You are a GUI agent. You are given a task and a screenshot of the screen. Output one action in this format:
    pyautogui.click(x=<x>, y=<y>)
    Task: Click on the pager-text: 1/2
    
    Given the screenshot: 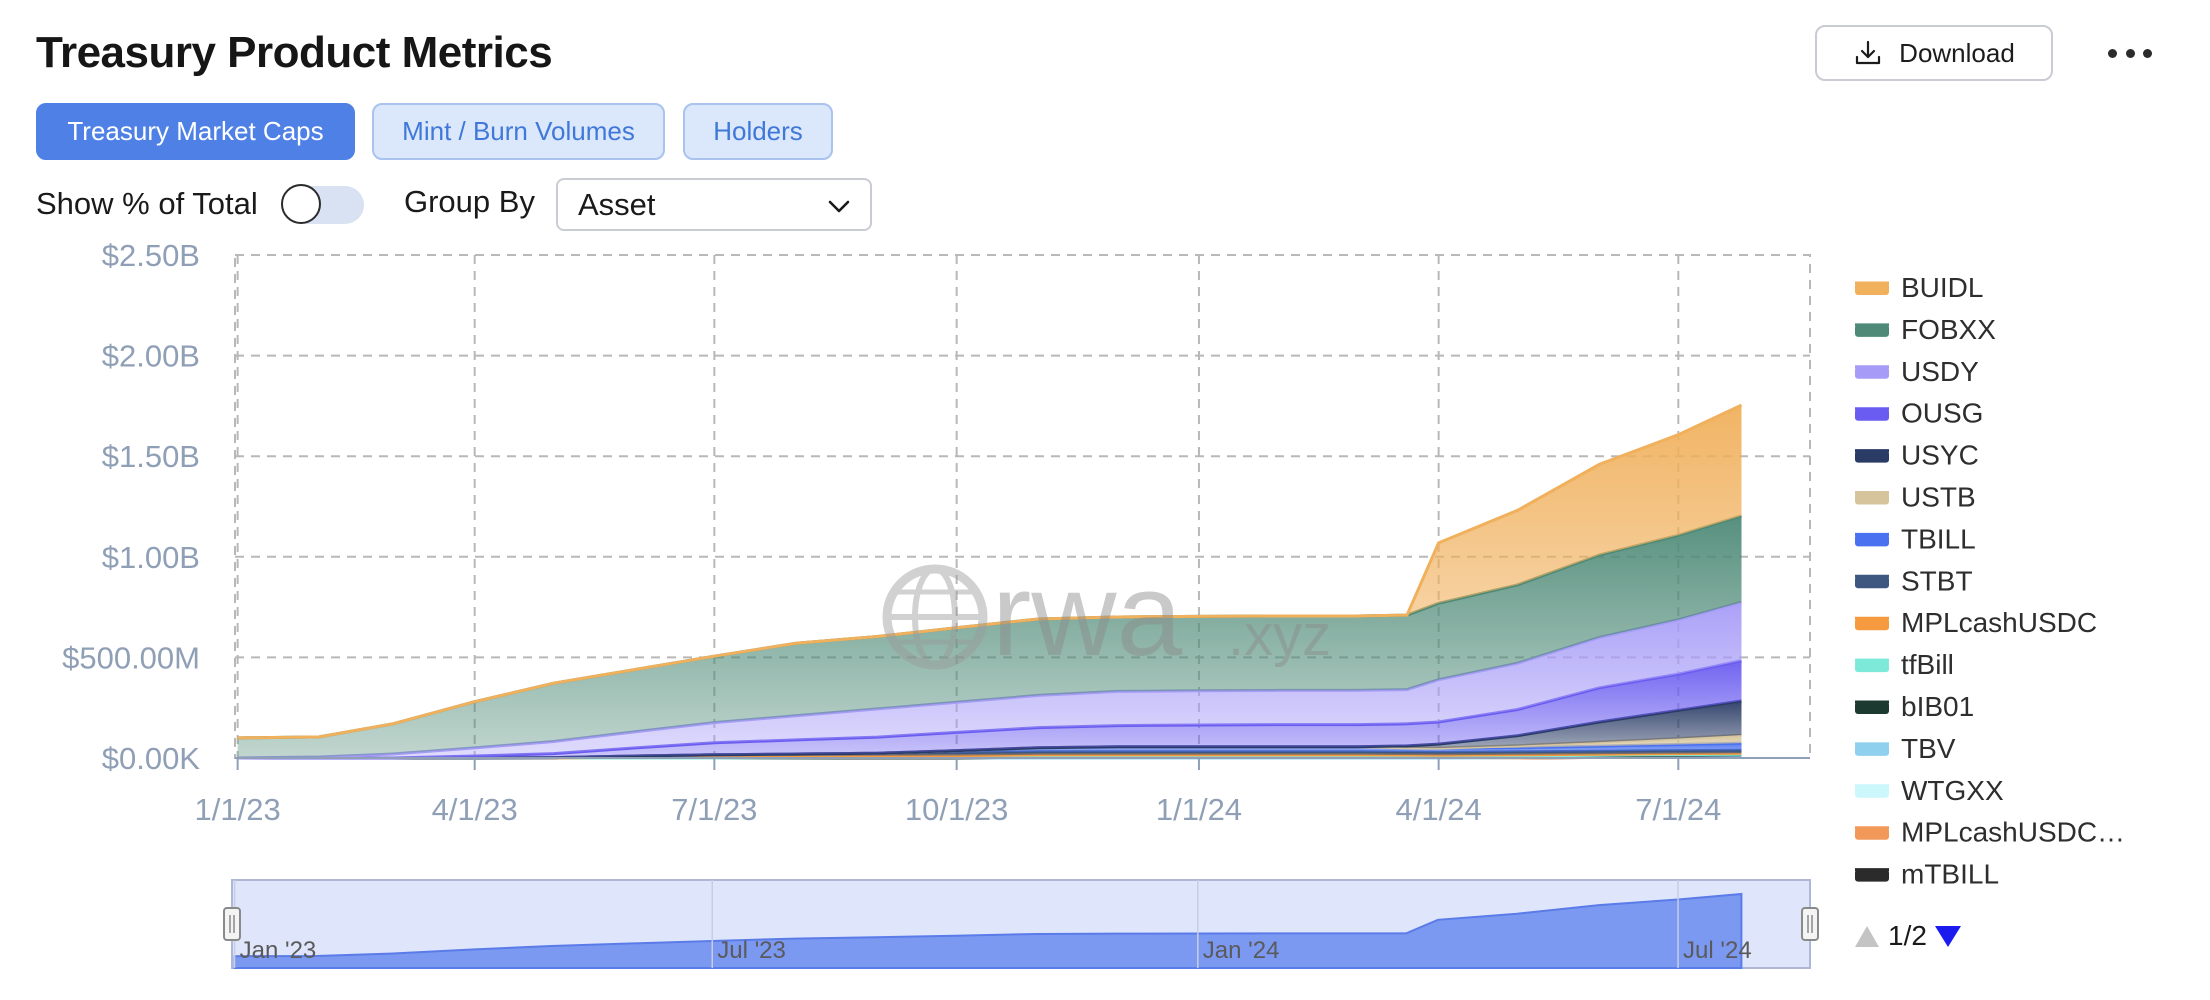 What is the action you would take?
    pyautogui.click(x=1907, y=935)
    